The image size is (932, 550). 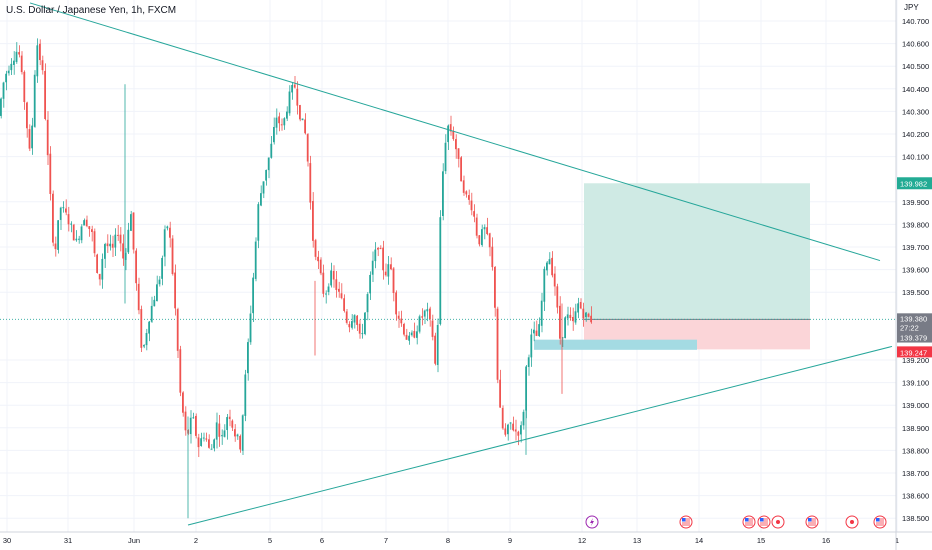 What do you see at coordinates (637, 540) in the screenshot?
I see `x-tick-label: 13` at bounding box center [637, 540].